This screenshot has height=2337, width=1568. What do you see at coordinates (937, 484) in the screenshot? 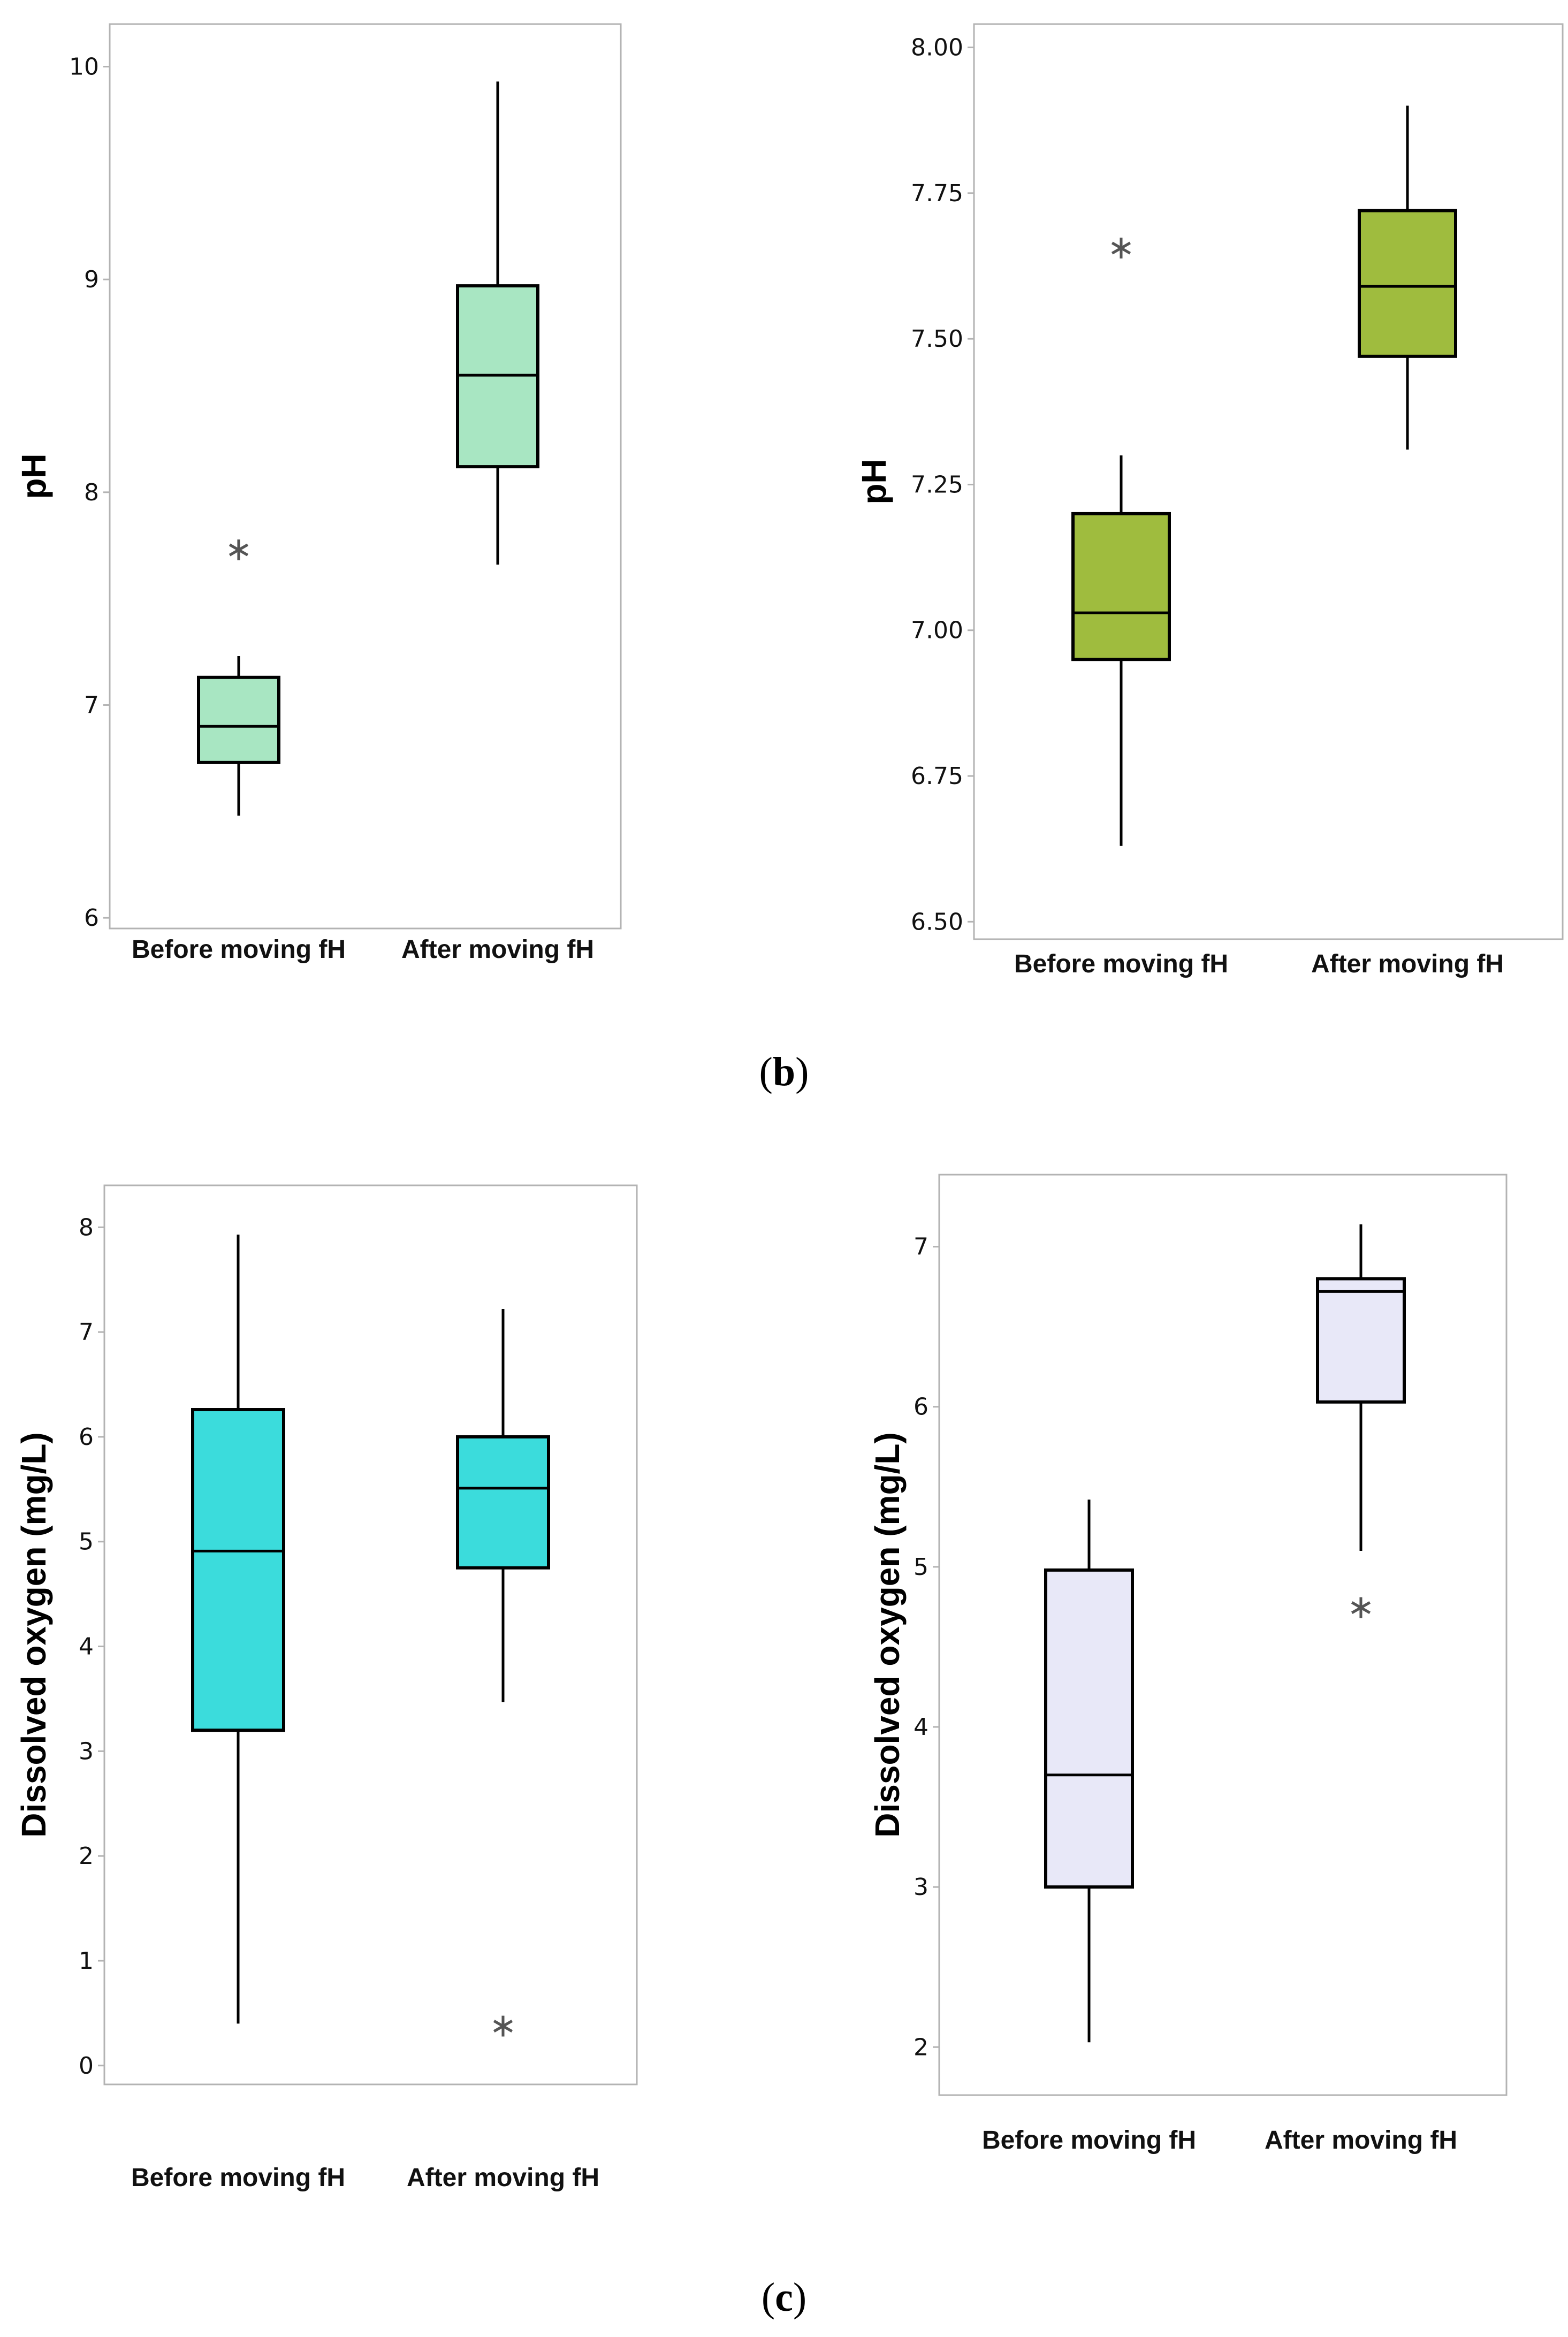
I see `chart-1-y-tick-label-3: 7.25` at bounding box center [937, 484].